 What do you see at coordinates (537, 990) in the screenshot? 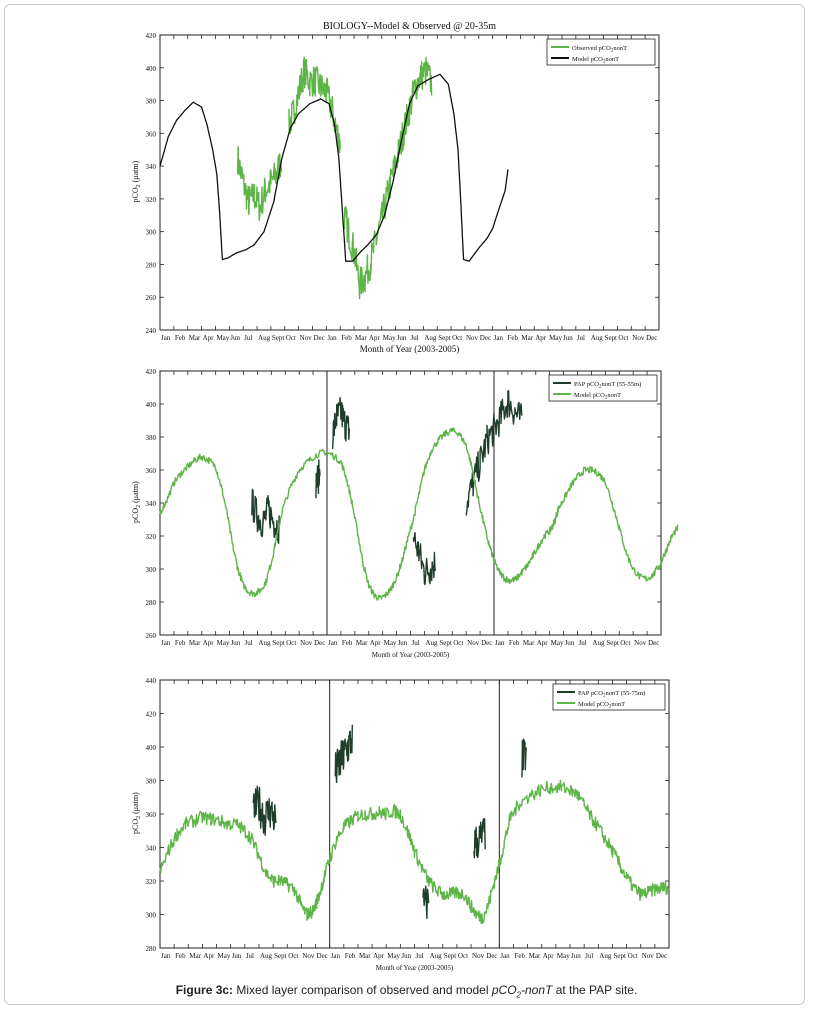
I see `caption-chem-tail: -nonT` at bounding box center [537, 990].